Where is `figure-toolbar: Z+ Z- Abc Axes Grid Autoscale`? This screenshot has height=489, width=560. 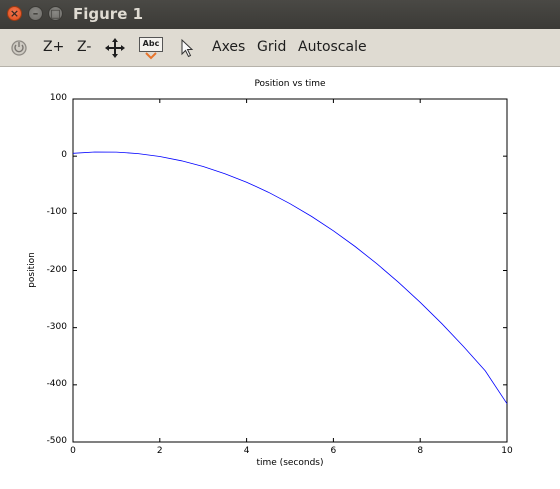
figure-toolbar: Z+ Z- Abc Axes Grid Autoscale is located at coordinates (280, 48).